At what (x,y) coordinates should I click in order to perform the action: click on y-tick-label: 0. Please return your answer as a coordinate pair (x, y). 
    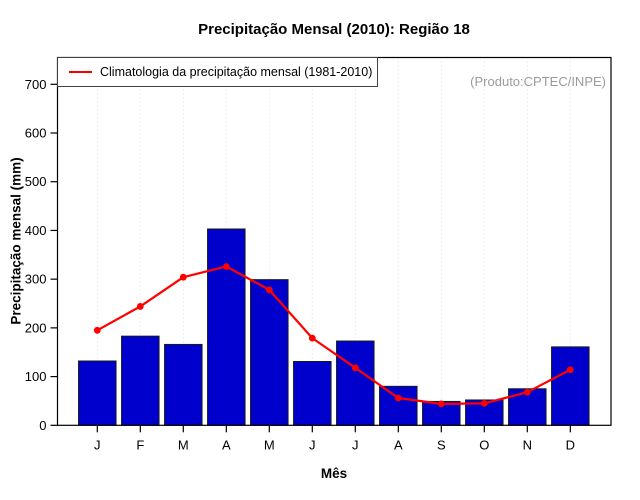
    Looking at the image, I should click on (42, 425).